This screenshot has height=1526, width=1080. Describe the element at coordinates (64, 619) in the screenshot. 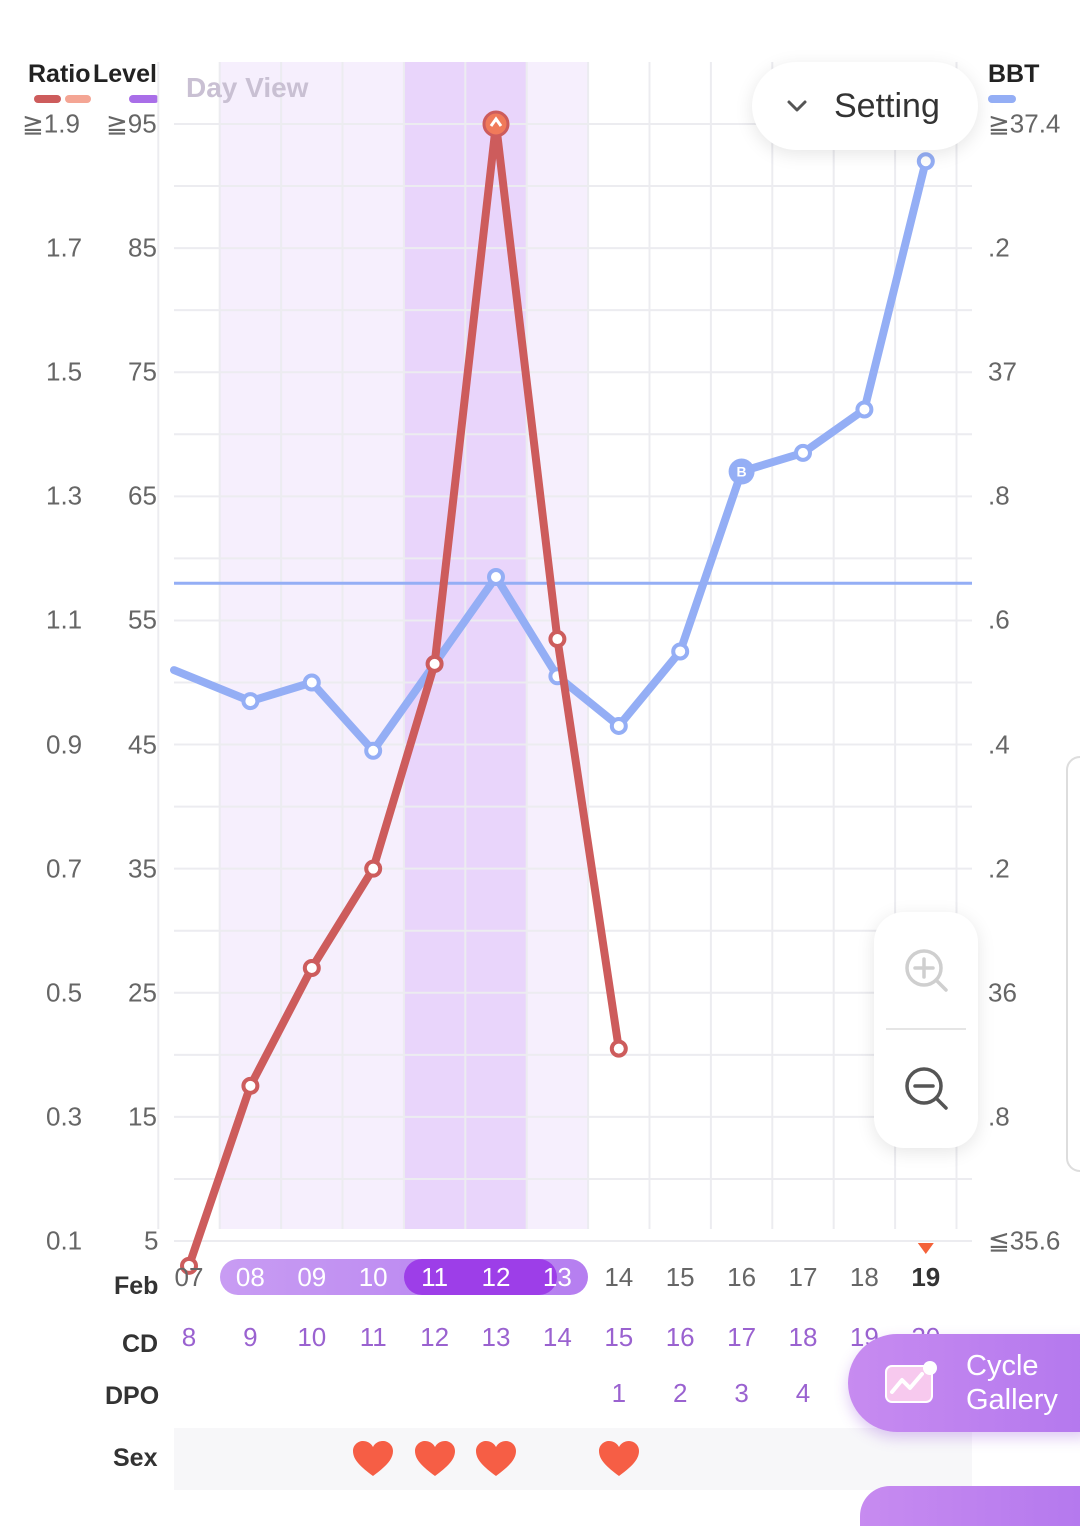

I see `ratio-tick-label: 1.1` at that location.